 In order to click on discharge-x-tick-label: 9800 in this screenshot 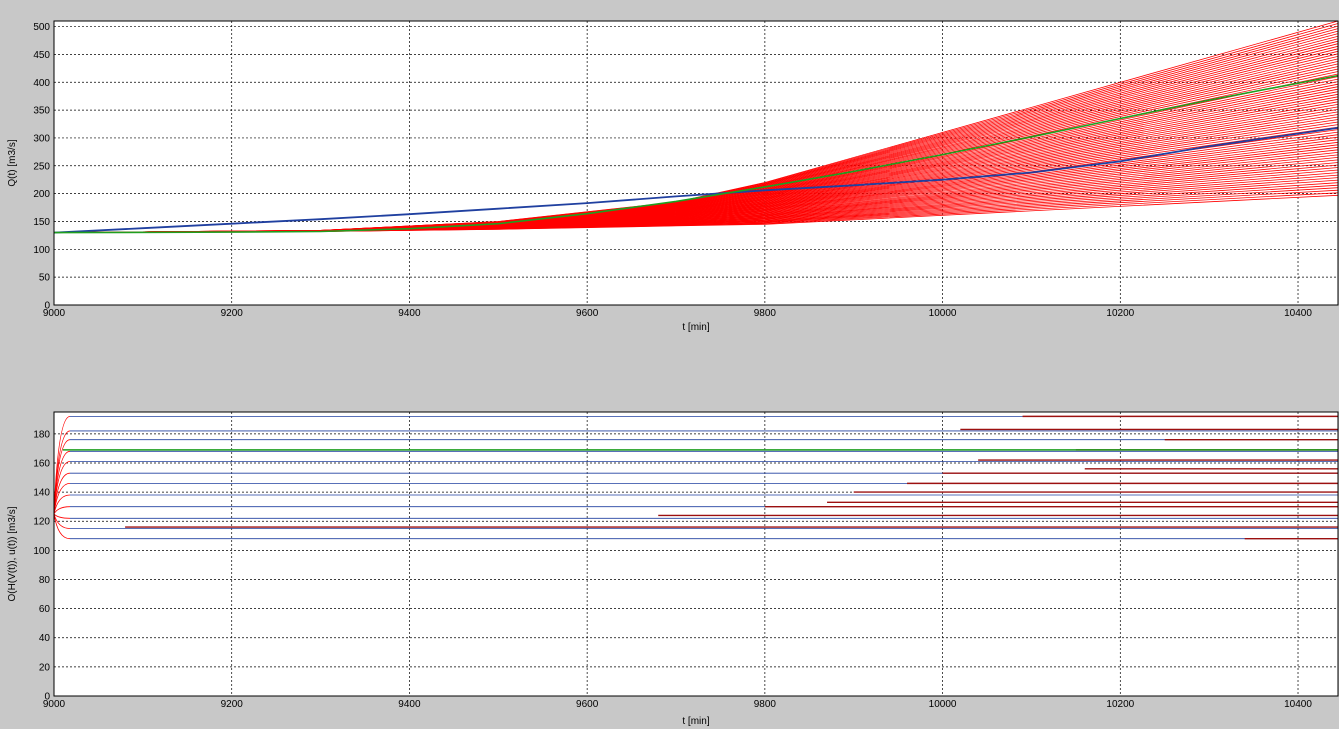, I will do `click(765, 313)`.